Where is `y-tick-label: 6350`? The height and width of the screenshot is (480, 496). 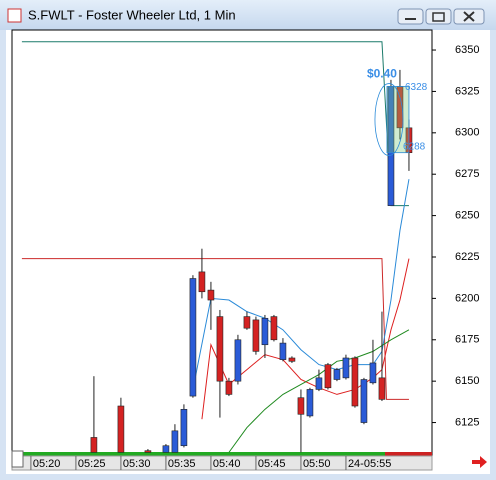 y-tick-label: 6350 is located at coordinates (467, 50).